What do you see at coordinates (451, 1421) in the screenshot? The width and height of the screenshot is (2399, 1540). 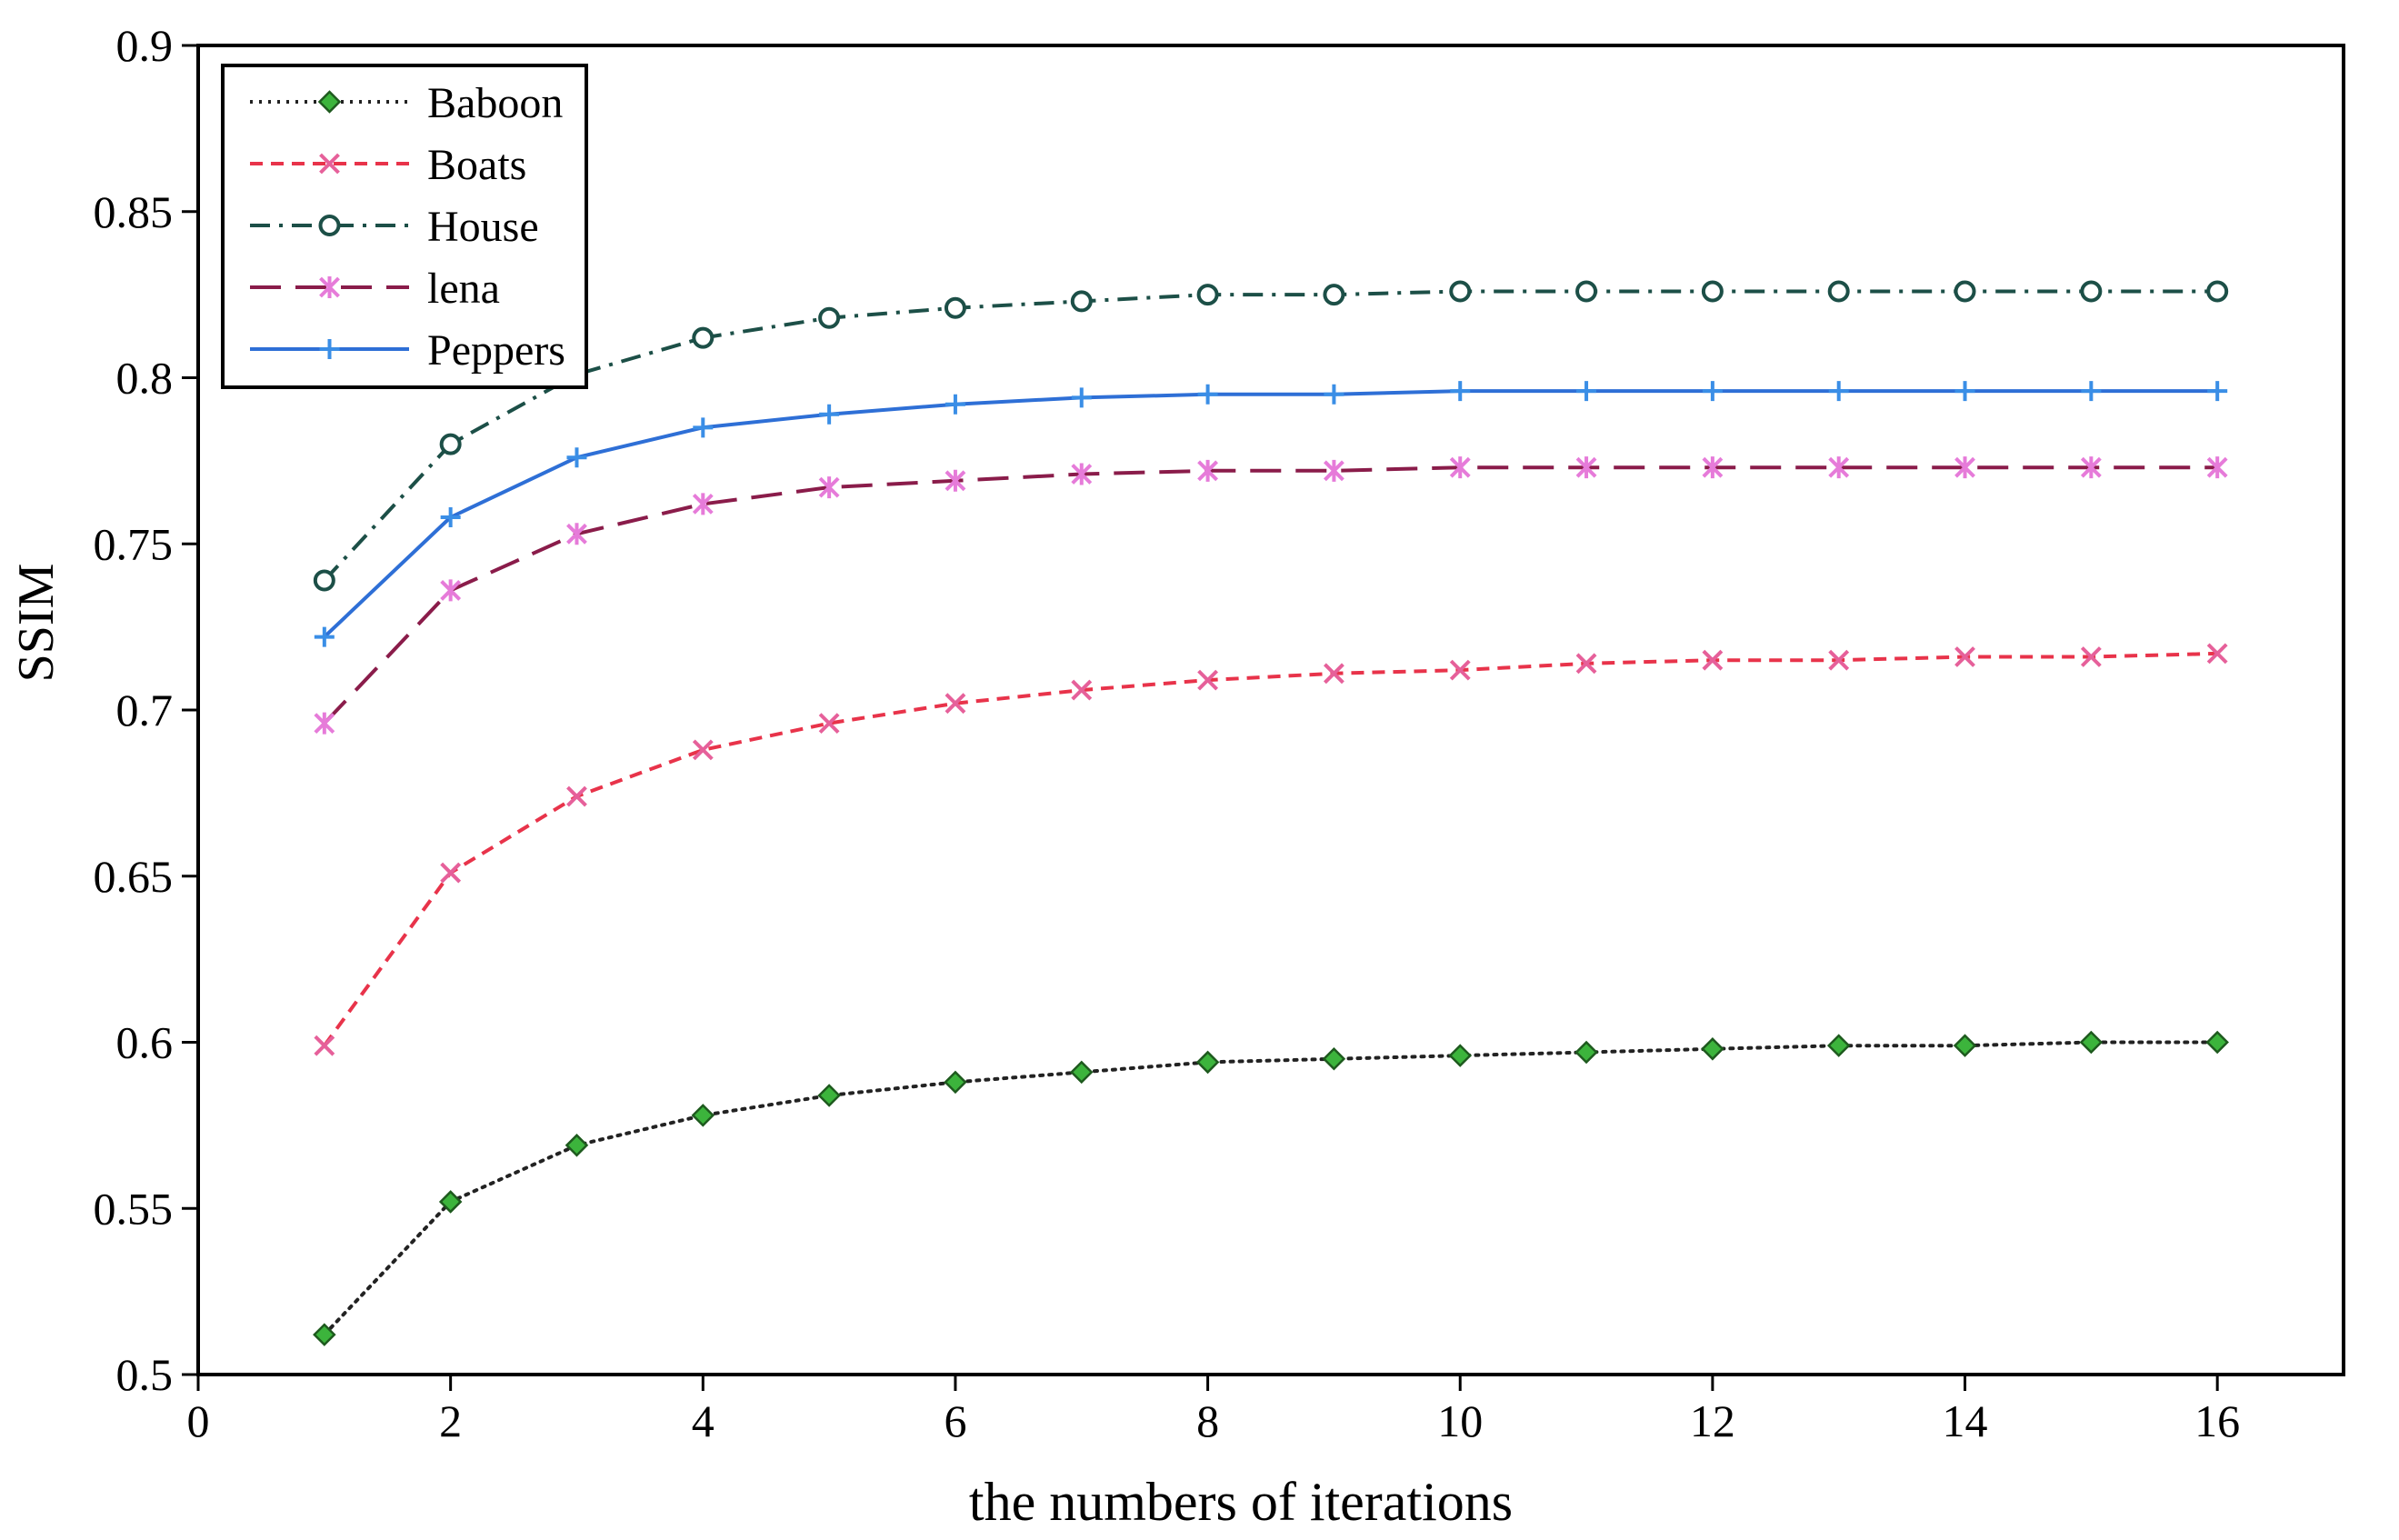 I see `x-tick-label: 2` at bounding box center [451, 1421].